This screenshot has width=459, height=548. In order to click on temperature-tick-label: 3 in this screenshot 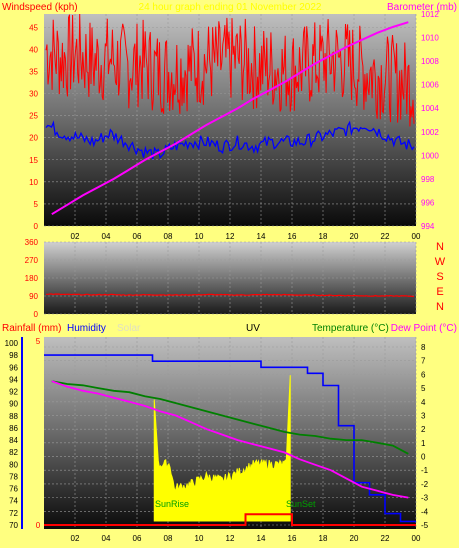, I will do `click(423, 415)`.